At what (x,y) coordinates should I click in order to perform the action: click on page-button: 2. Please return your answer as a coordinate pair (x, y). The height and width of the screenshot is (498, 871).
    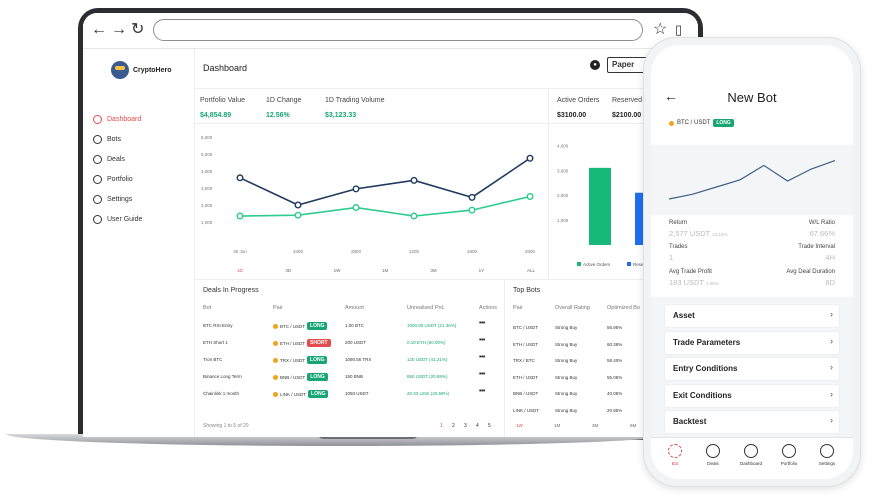
    Looking at the image, I should click on (453, 426).